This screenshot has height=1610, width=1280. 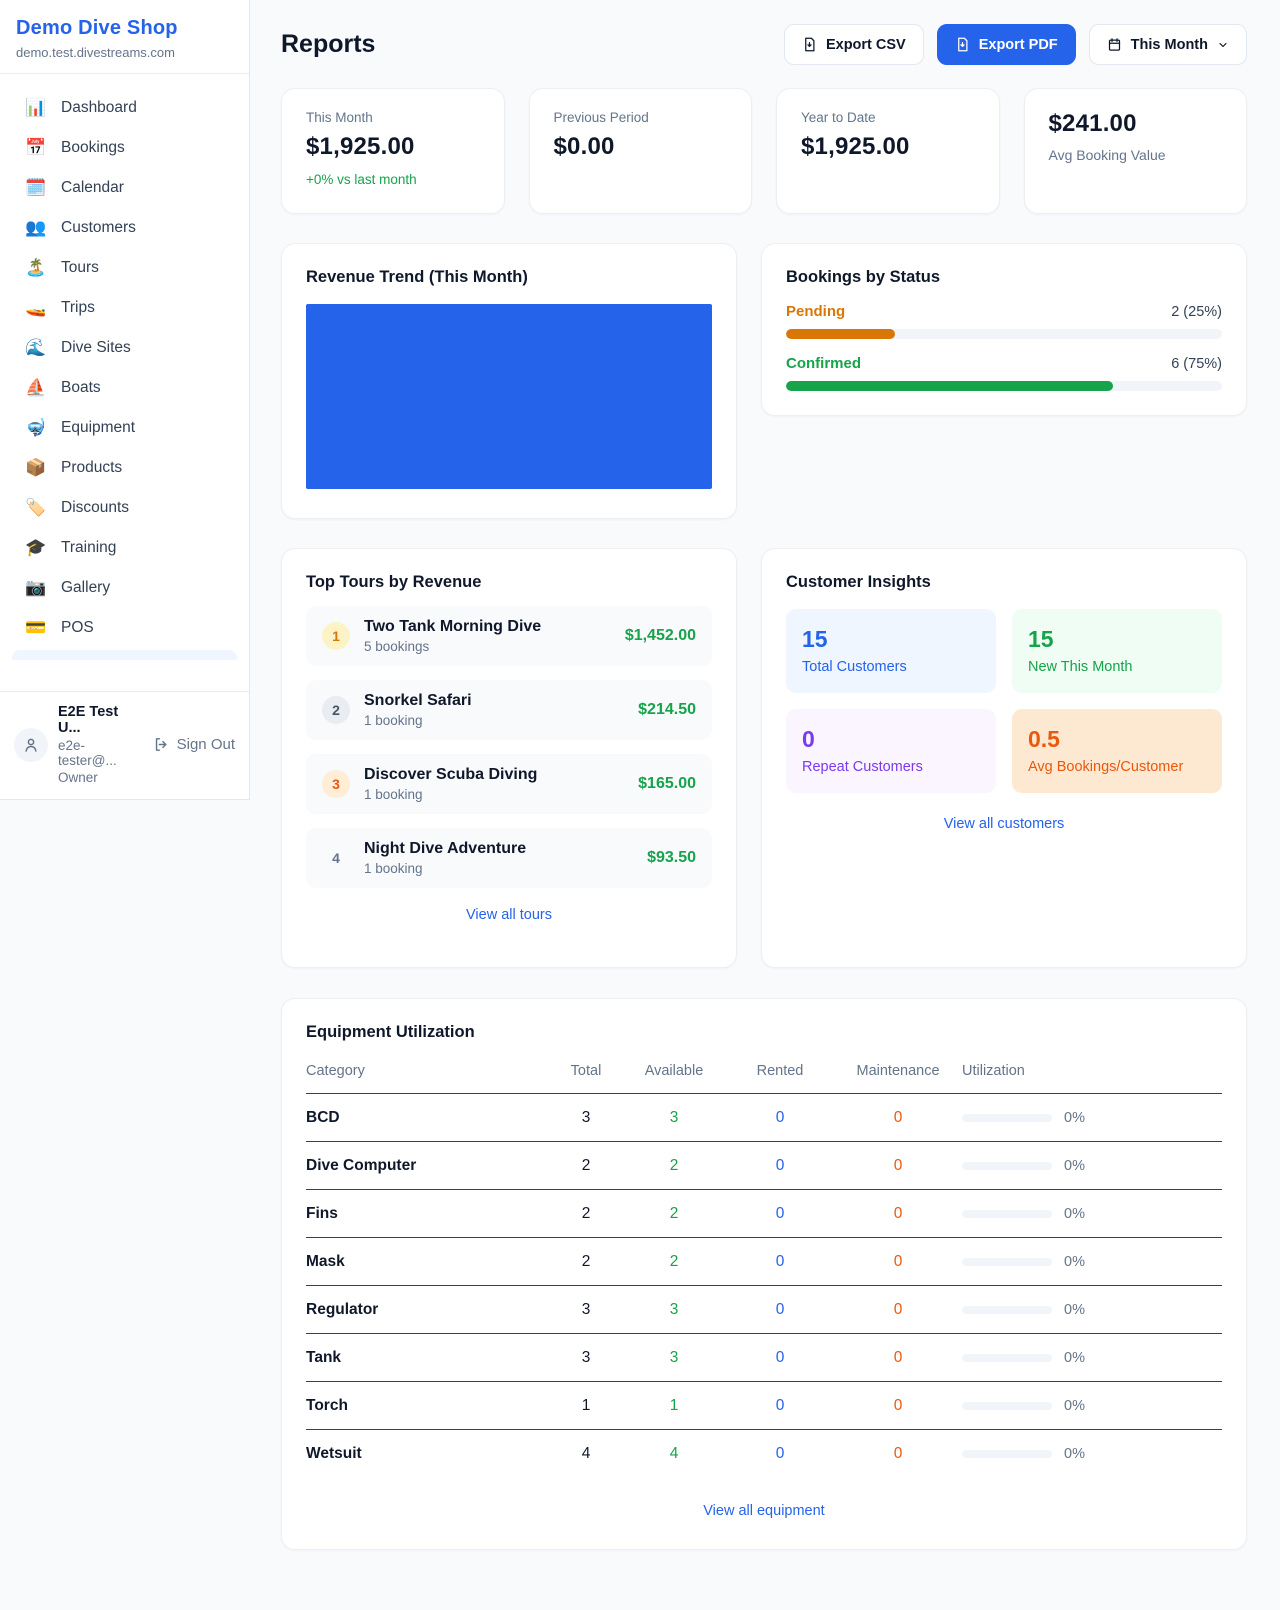 I want to click on sidebar-item-customers: 👥 Customers, so click(x=124, y=228).